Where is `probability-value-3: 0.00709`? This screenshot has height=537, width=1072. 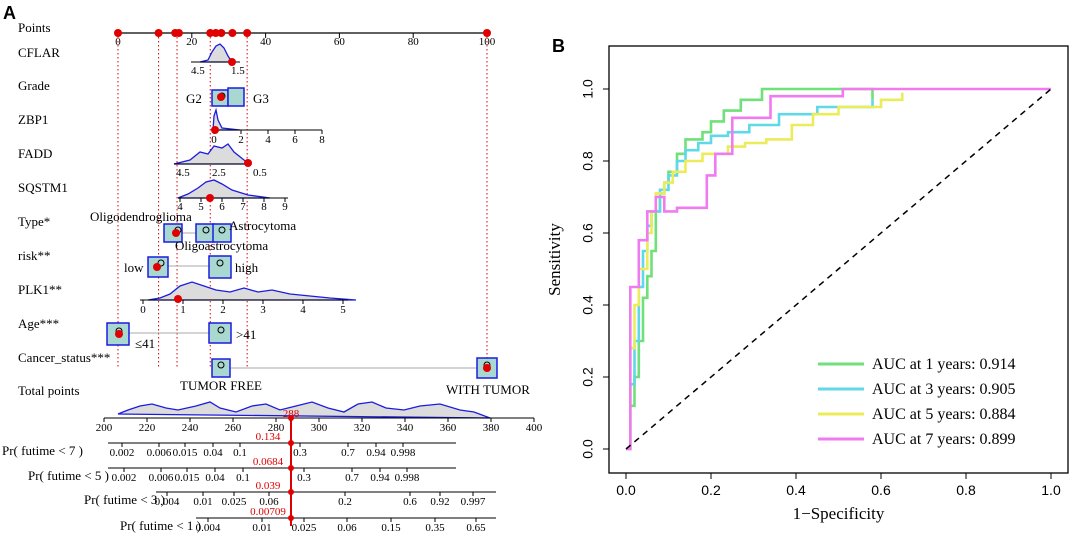 probability-value-3: 0.00709 is located at coordinates (268, 512).